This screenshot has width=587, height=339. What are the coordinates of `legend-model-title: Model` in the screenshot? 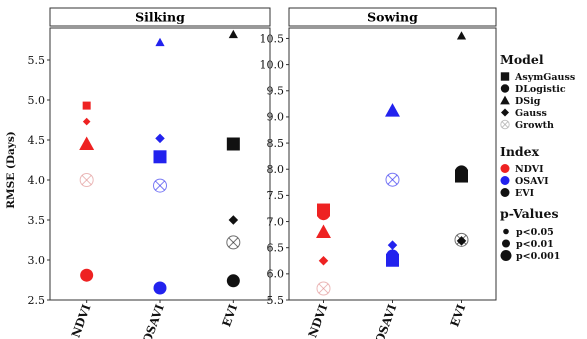 It's located at (522, 59).